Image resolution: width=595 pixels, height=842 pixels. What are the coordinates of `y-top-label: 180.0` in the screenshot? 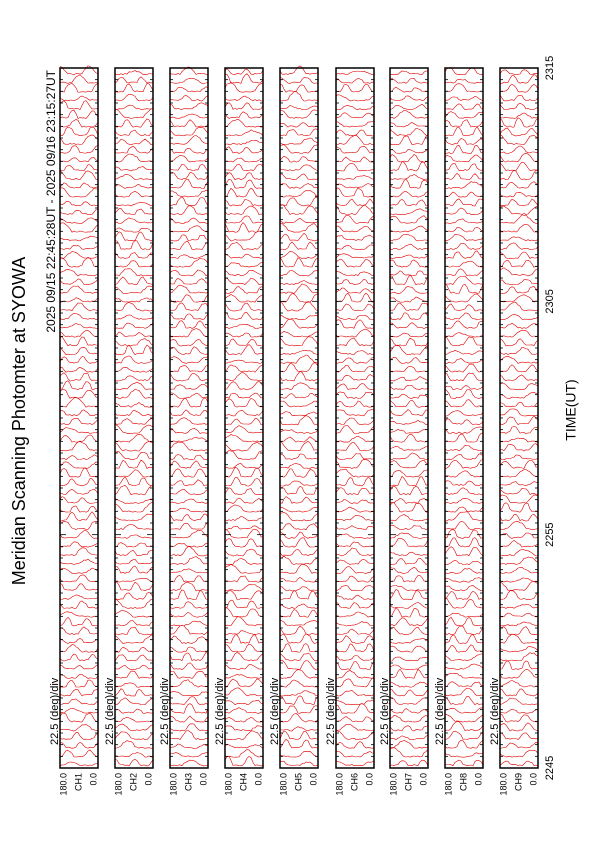 It's located at (339, 784).